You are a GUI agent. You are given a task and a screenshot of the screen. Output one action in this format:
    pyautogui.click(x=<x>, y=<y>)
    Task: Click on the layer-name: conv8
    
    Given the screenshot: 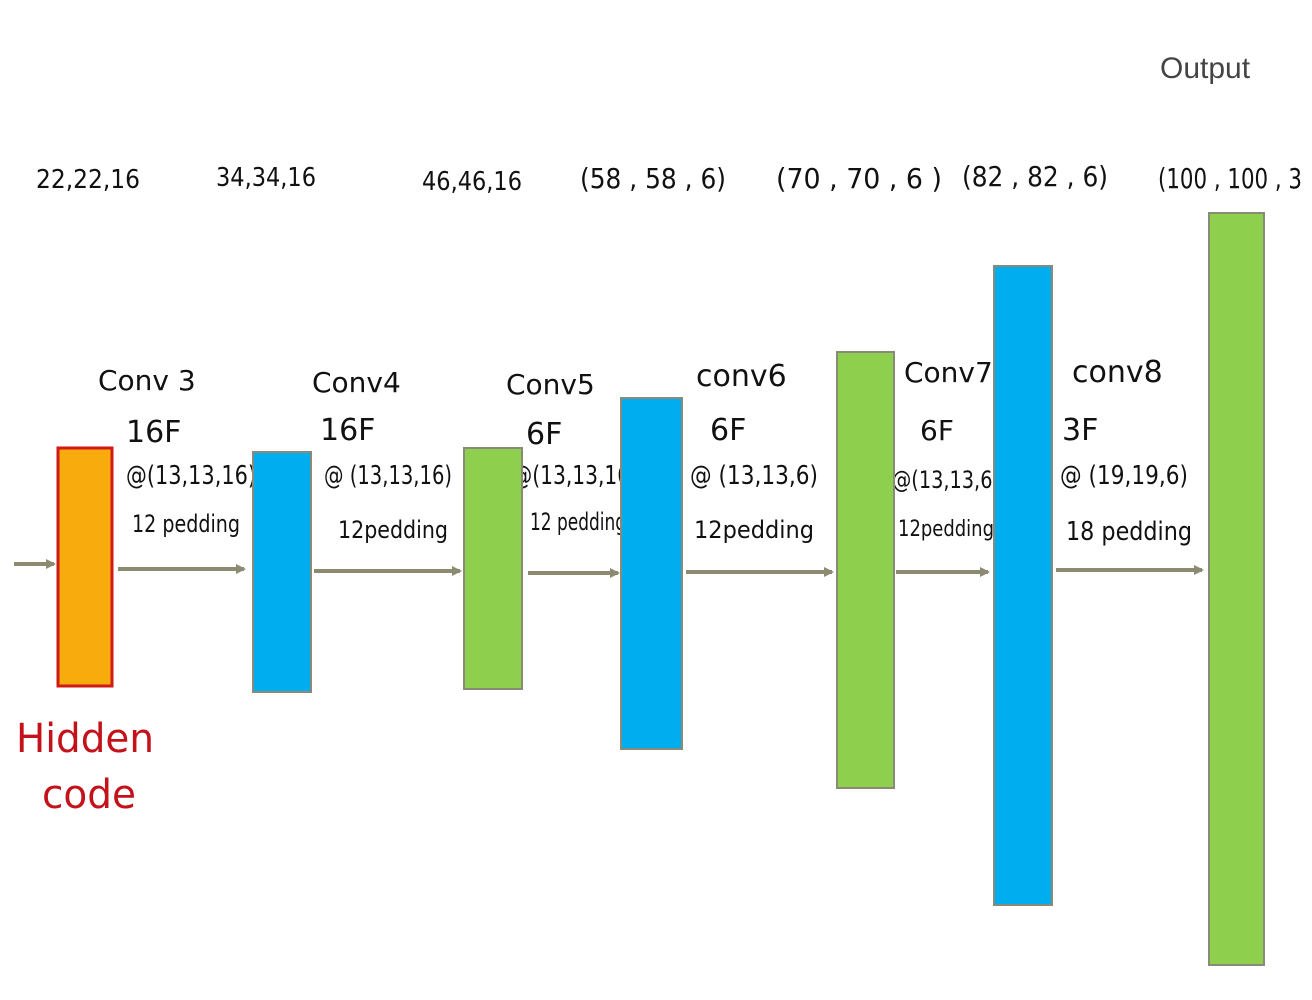 What is the action you would take?
    pyautogui.click(x=1117, y=372)
    